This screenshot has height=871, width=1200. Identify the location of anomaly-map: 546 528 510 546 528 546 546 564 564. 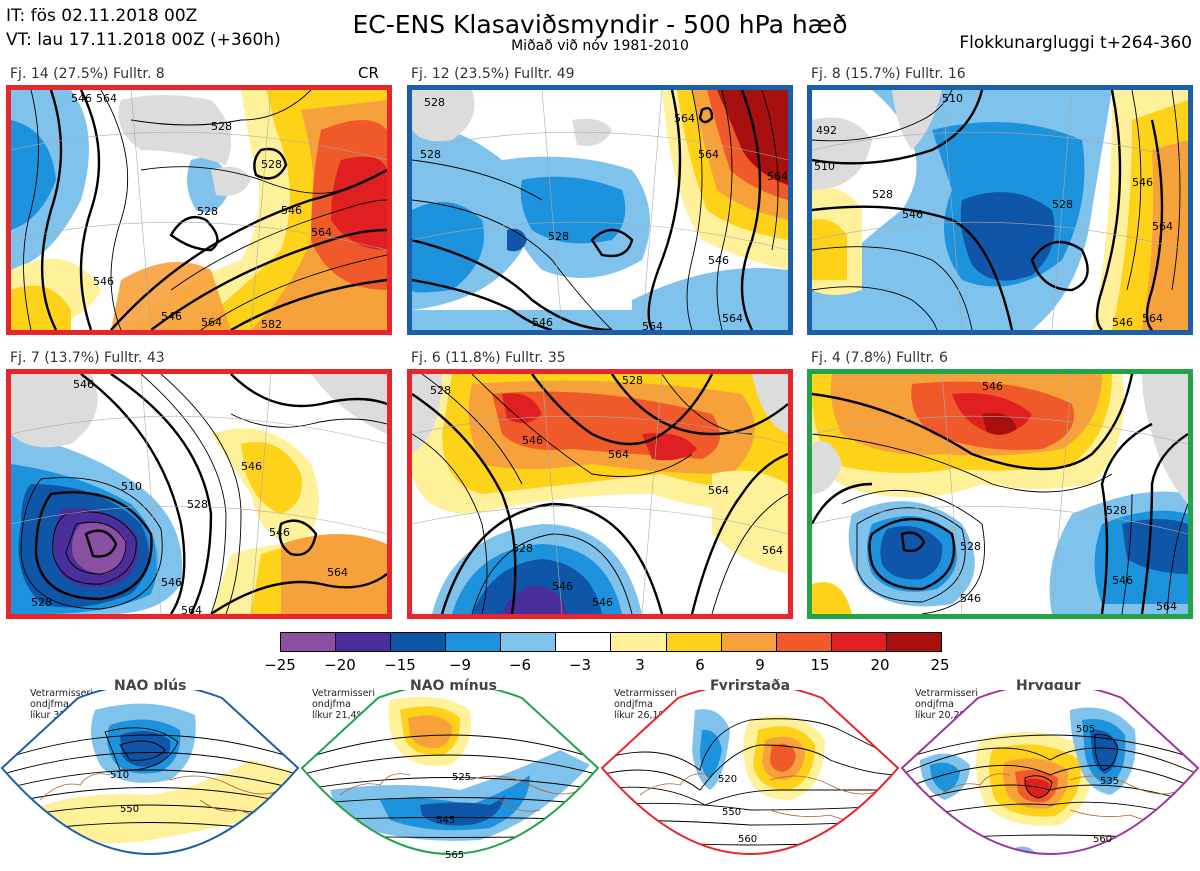
(199, 494).